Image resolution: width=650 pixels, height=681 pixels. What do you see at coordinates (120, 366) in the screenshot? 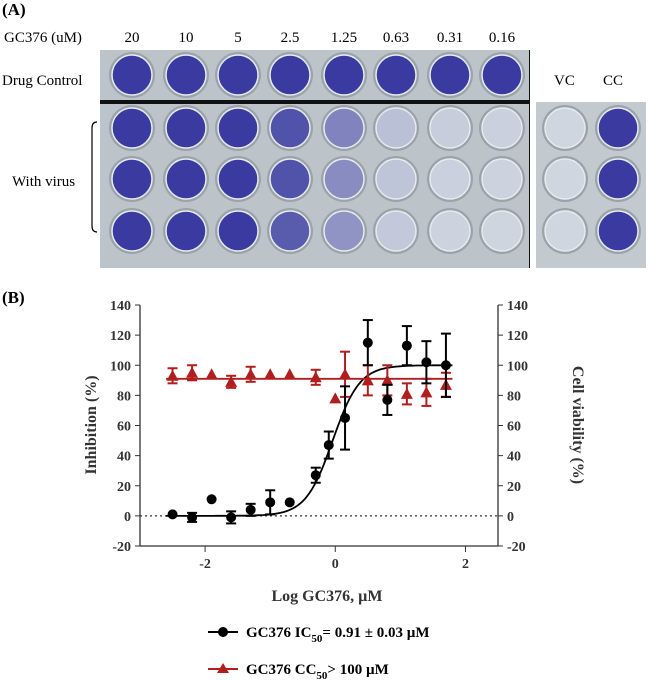
I see `y-tick-label-left: 100` at bounding box center [120, 366].